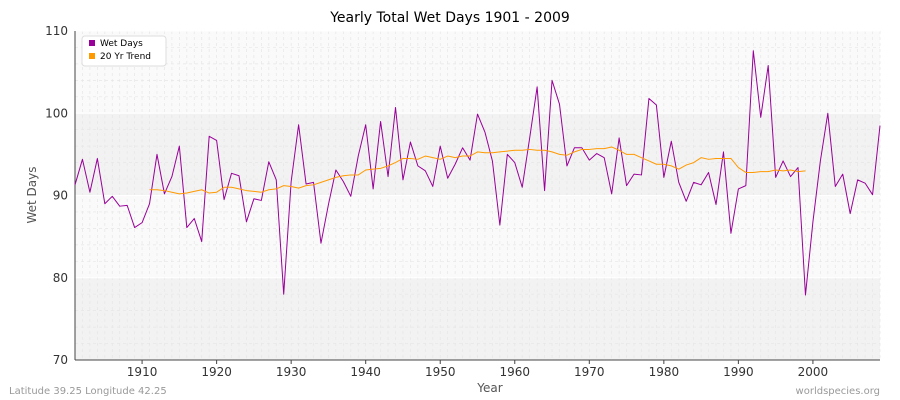 Image resolution: width=900 pixels, height=400 pixels. I want to click on y-tick-label: 80, so click(60, 278).